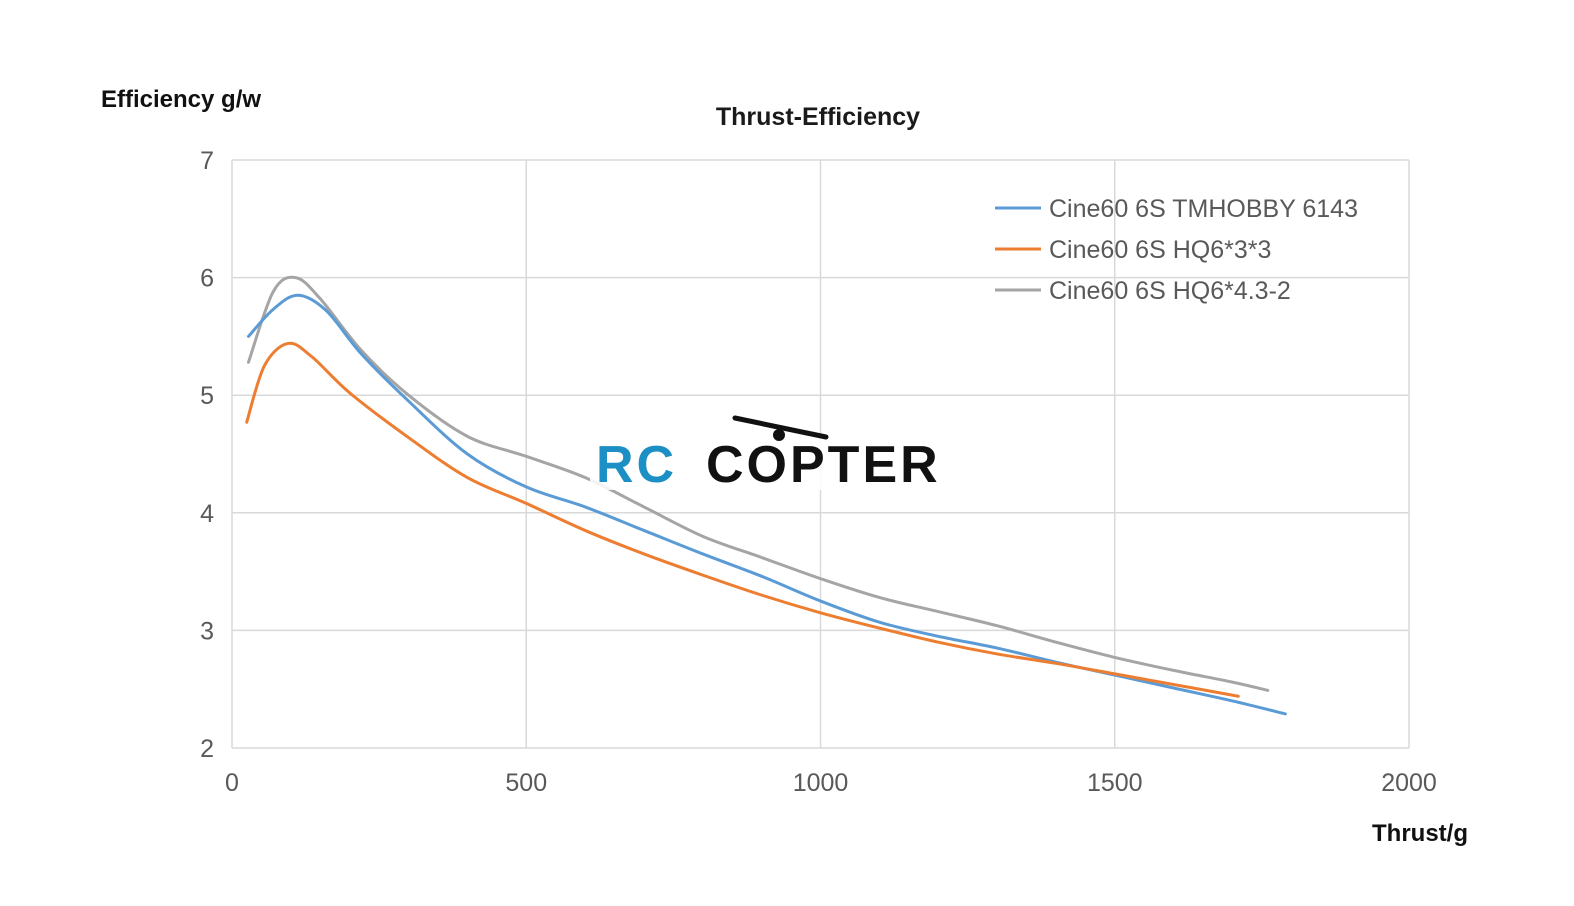 The image size is (1574, 906). What do you see at coordinates (636, 465) in the screenshot?
I see `watermark-rc: RC` at bounding box center [636, 465].